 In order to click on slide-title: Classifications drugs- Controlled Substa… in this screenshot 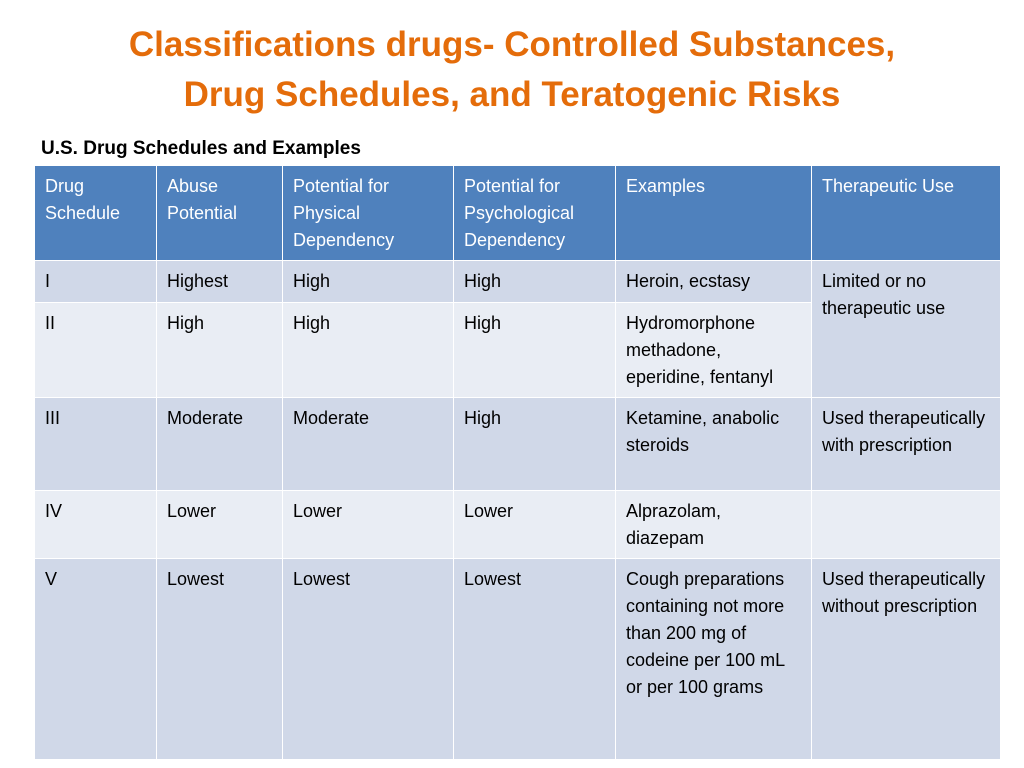, I will do `click(512, 70)`.